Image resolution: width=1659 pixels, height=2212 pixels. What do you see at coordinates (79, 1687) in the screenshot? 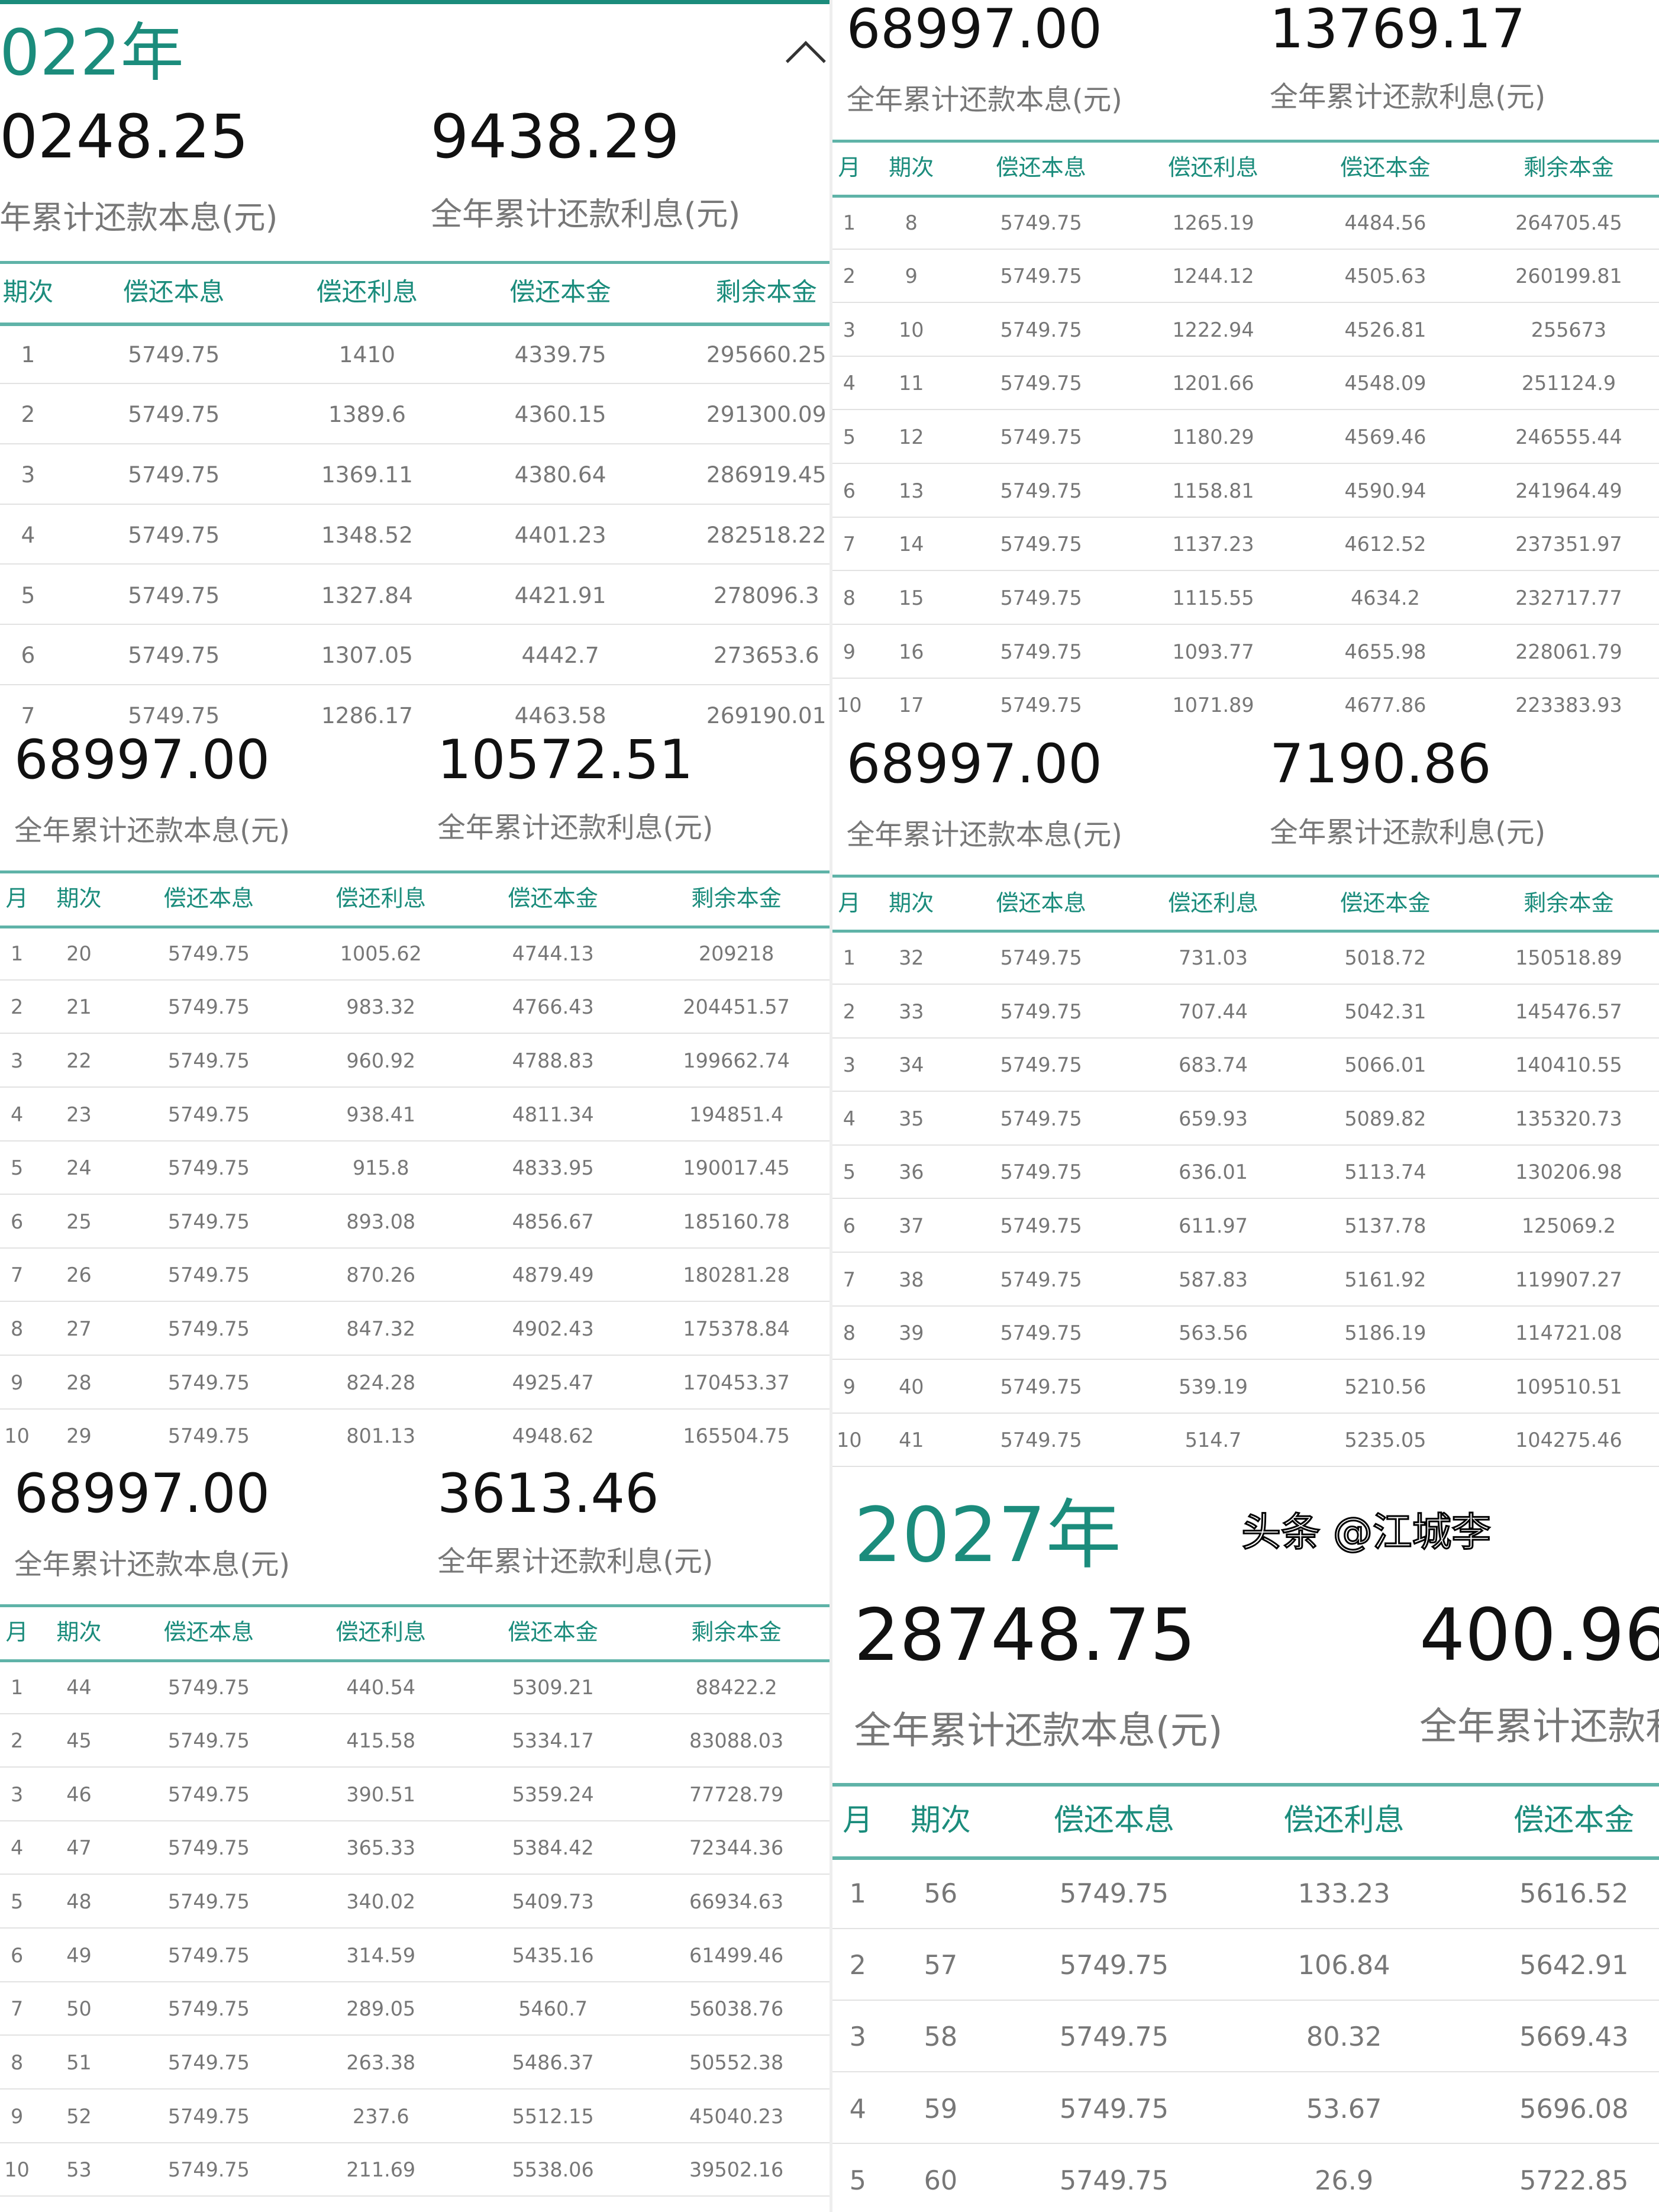
I see `table-cell: 44` at bounding box center [79, 1687].